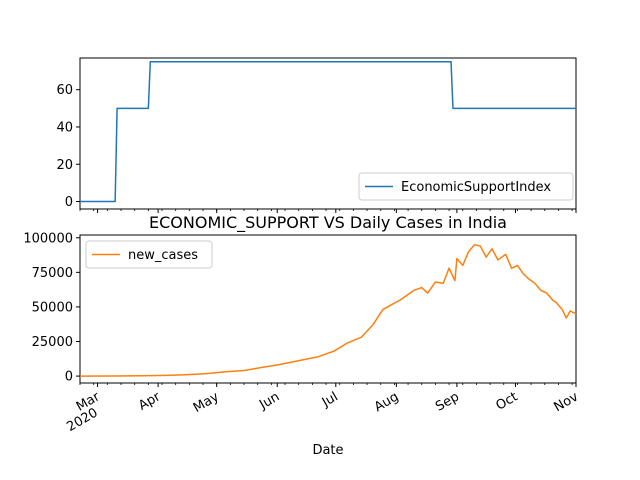 The image size is (640, 480). Describe the element at coordinates (64, 165) in the screenshot. I see `y-tick-label: 20` at that location.